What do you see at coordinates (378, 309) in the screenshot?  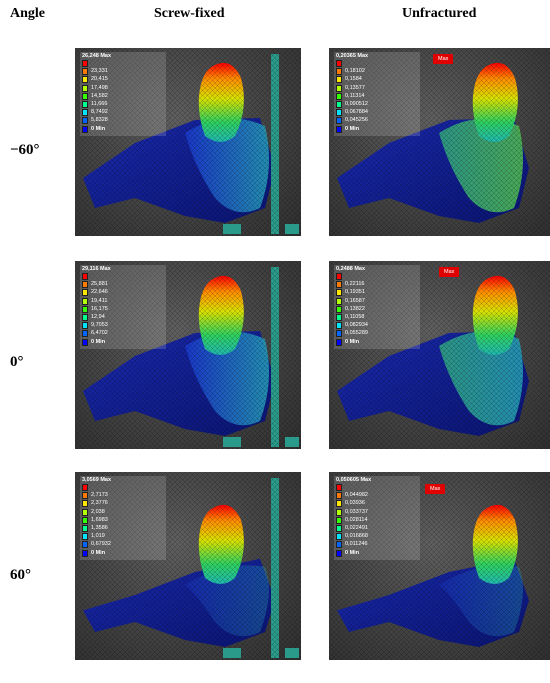 I see `legend-row: 0,13822` at bounding box center [378, 309].